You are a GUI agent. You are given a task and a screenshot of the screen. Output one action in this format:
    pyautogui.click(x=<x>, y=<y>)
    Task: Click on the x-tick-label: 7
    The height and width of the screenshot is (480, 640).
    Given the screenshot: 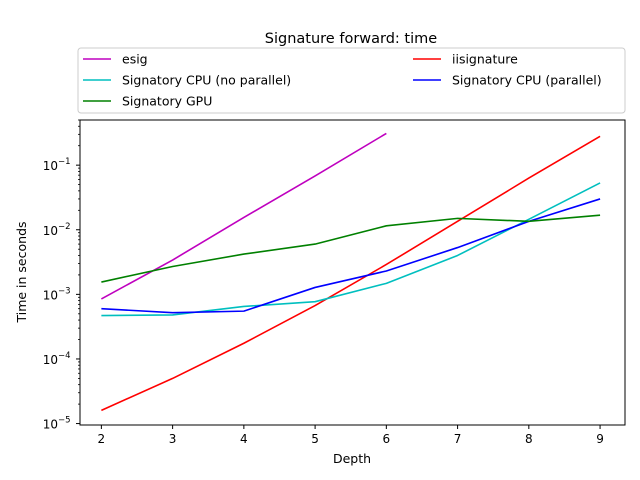 What is the action you would take?
    pyautogui.click(x=458, y=439)
    